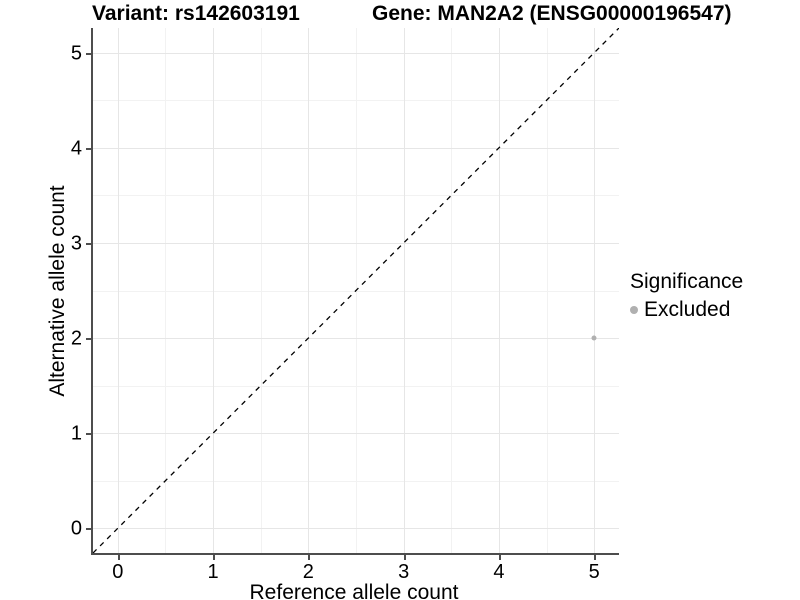 This screenshot has height=600, width=800. I want to click on x-tick-label: 1, so click(213, 572).